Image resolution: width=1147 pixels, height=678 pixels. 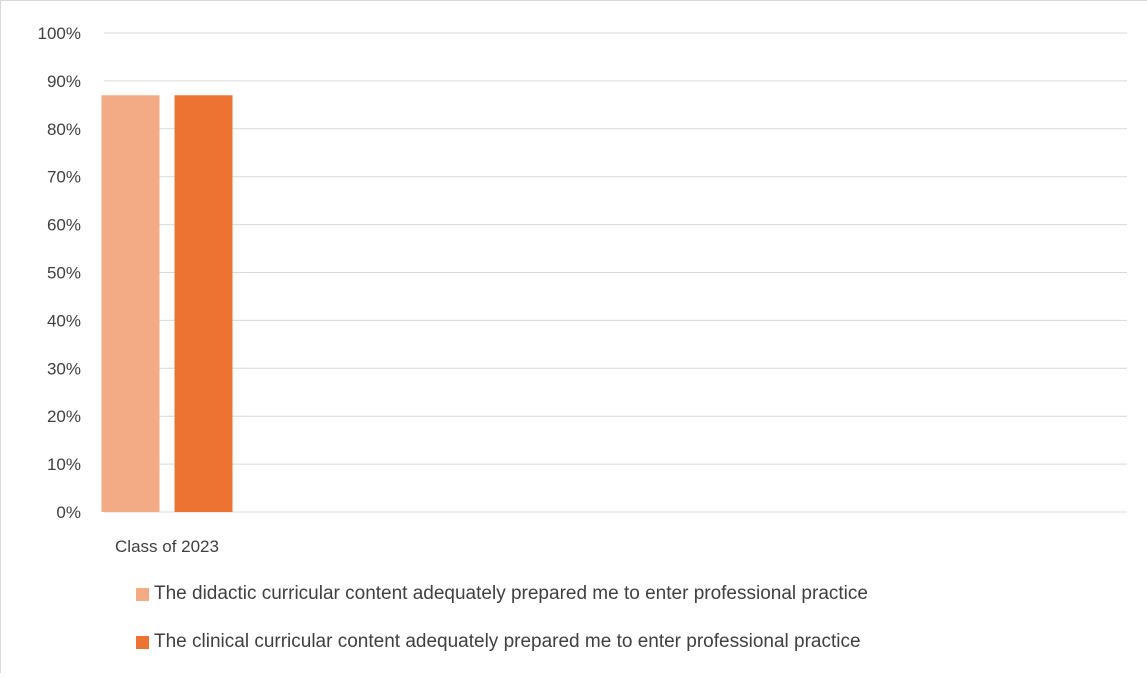 What do you see at coordinates (64, 320) in the screenshot?
I see `y-tick-label: 40%` at bounding box center [64, 320].